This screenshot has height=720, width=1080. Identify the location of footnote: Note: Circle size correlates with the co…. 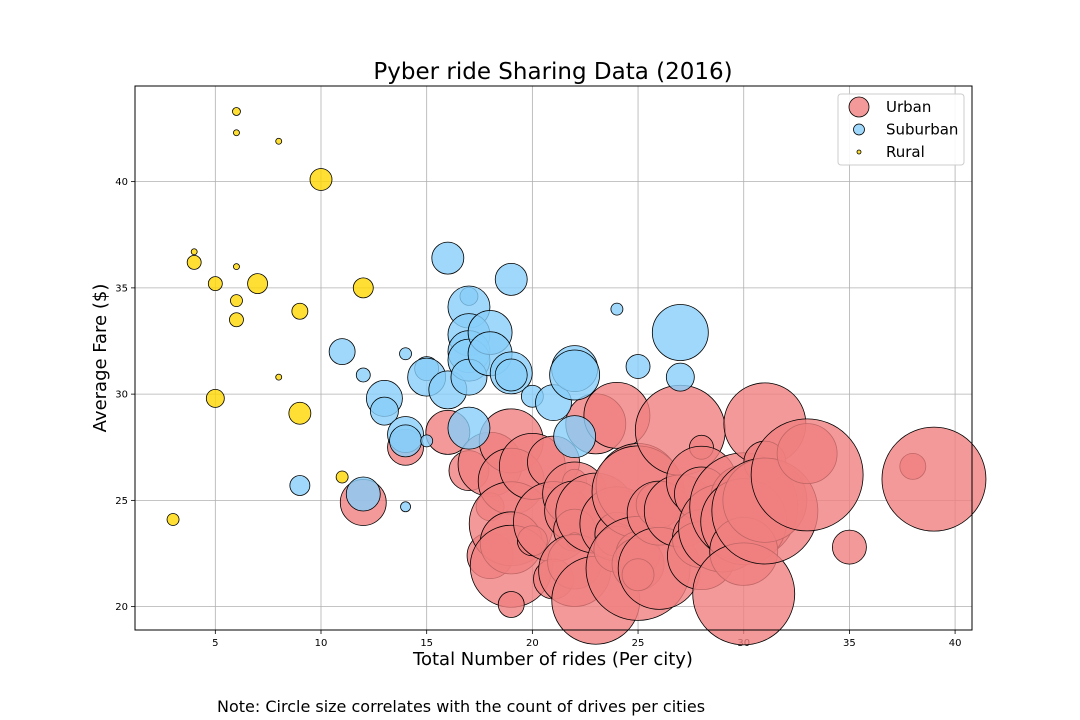
(461, 706).